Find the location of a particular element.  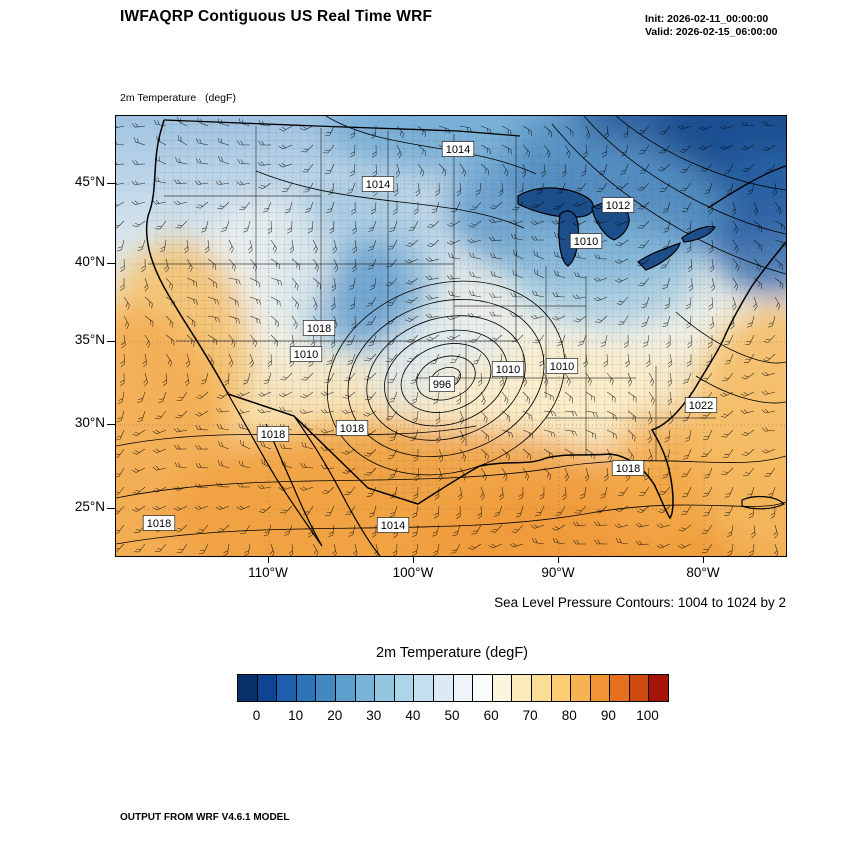

colorbar-tick-label: 60 is located at coordinates (491, 715).